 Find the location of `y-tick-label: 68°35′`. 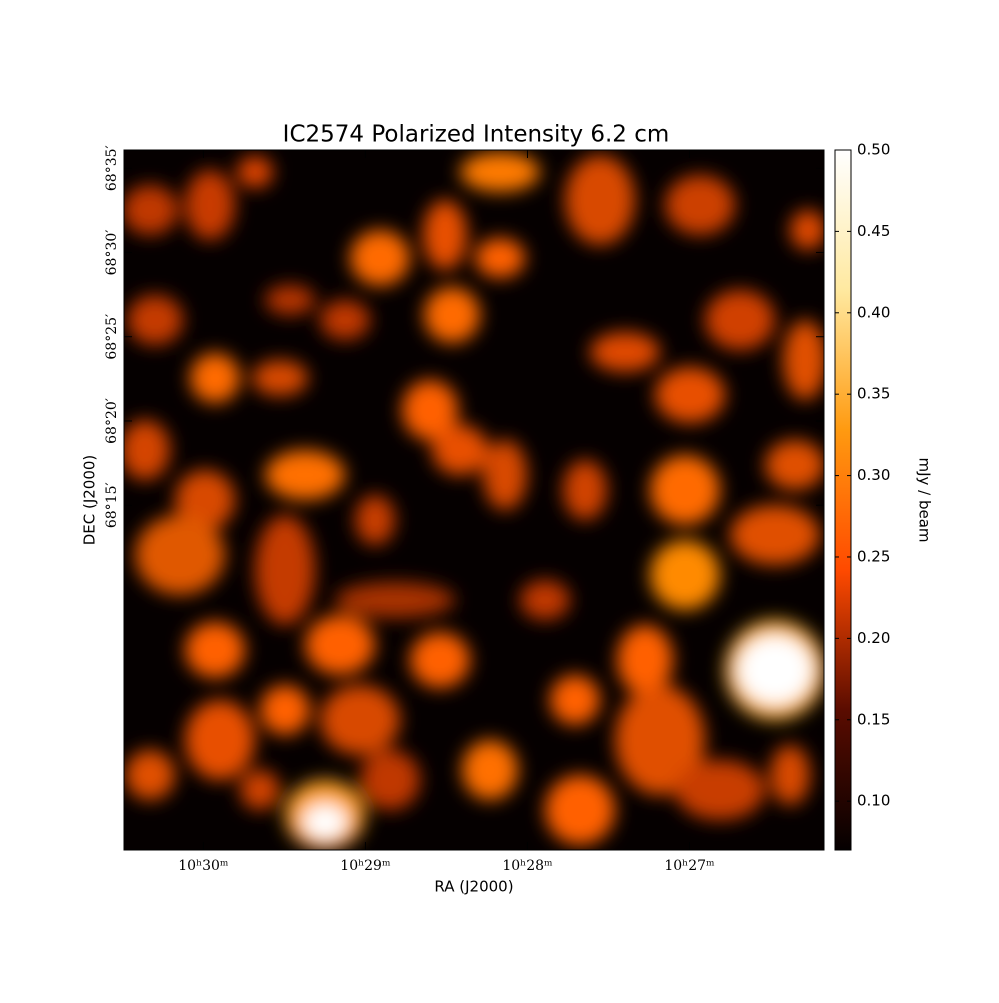

y-tick-label: 68°35′ is located at coordinates (112, 168).